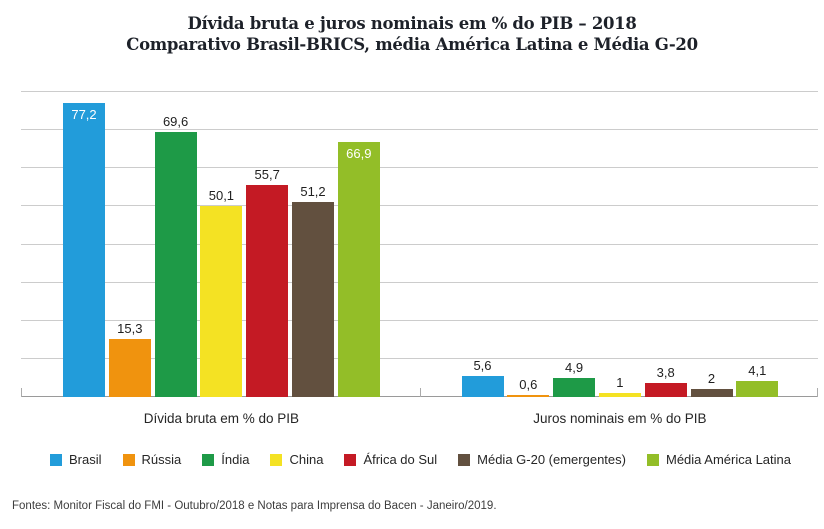 The image size is (824, 529). What do you see at coordinates (350, 459) in the screenshot?
I see `legend-swatch-africa-do-sul` at bounding box center [350, 459].